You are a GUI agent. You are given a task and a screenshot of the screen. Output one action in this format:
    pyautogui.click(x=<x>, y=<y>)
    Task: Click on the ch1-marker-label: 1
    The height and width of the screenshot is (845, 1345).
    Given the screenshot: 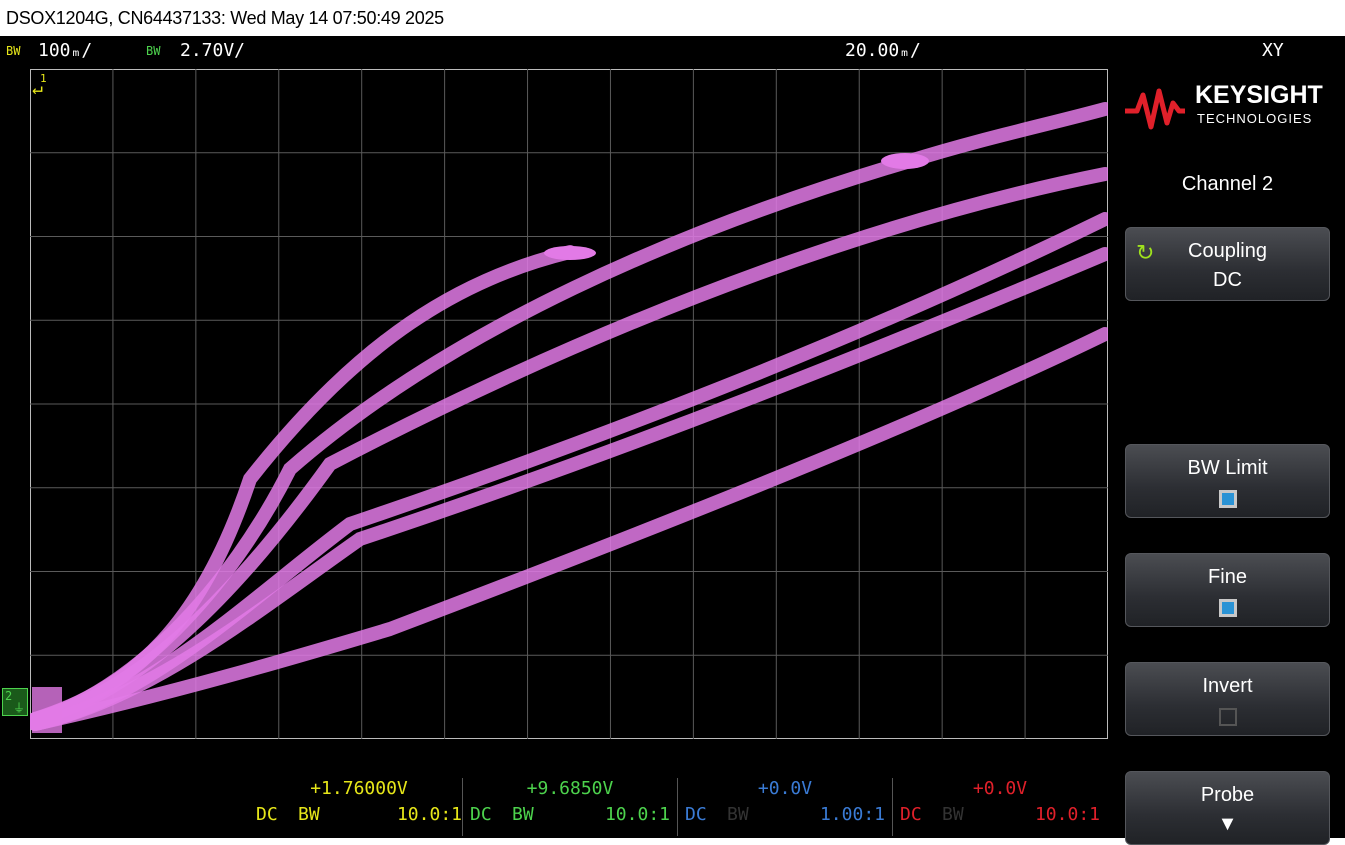 What is the action you would take?
    pyautogui.click(x=43, y=78)
    